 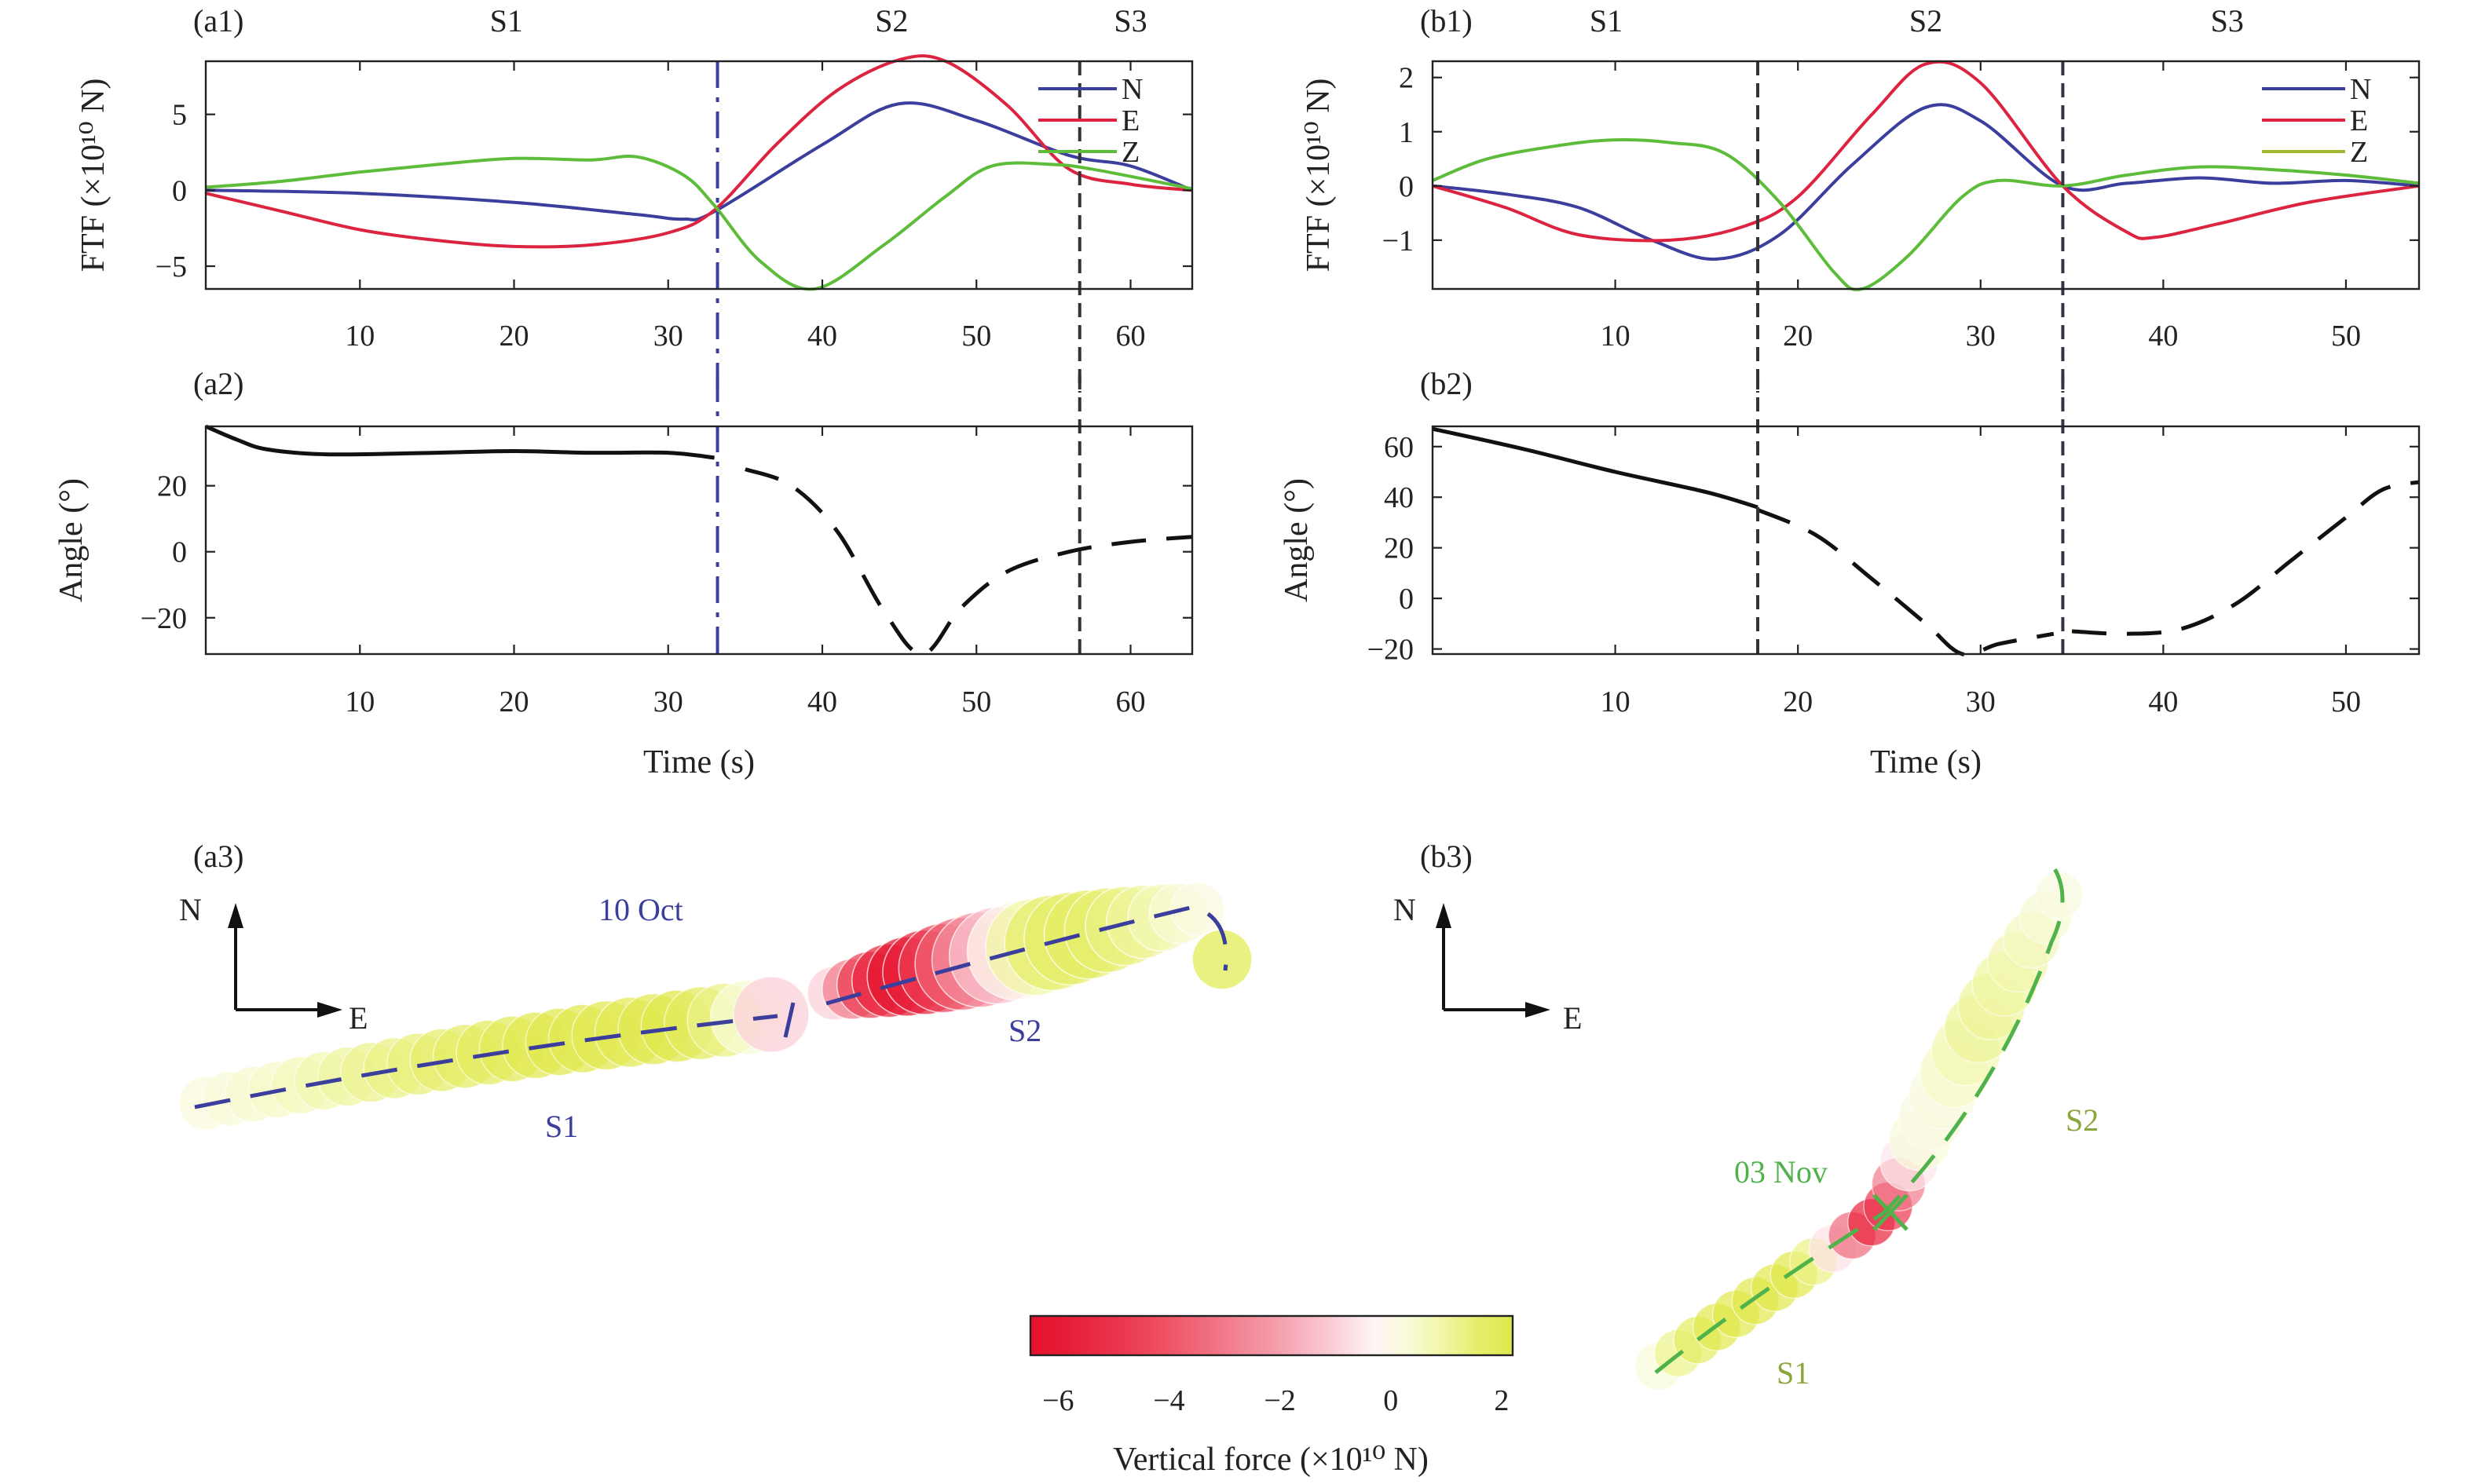 I want to click on ticks-b1: 10 20 30 40 50 −1 0 1 2, so click(x=1901, y=207).